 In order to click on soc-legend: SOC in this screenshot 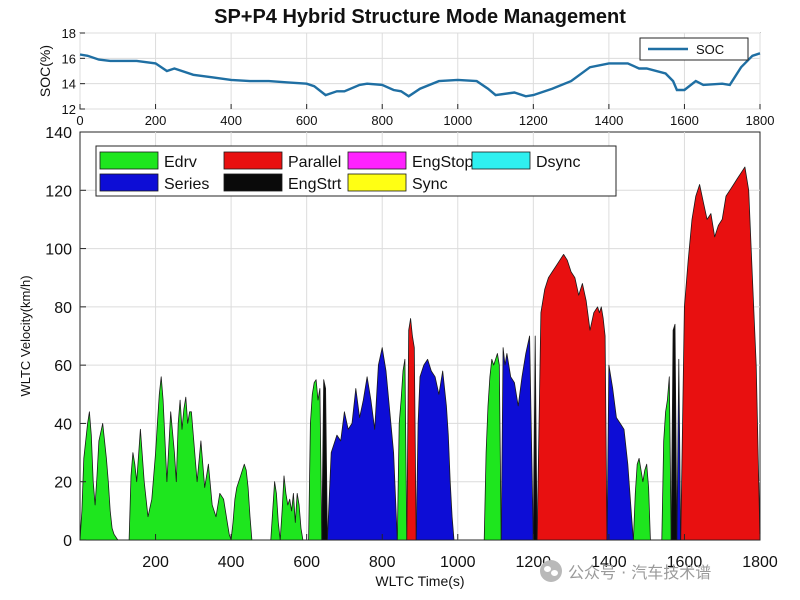, I will do `click(694, 49)`.